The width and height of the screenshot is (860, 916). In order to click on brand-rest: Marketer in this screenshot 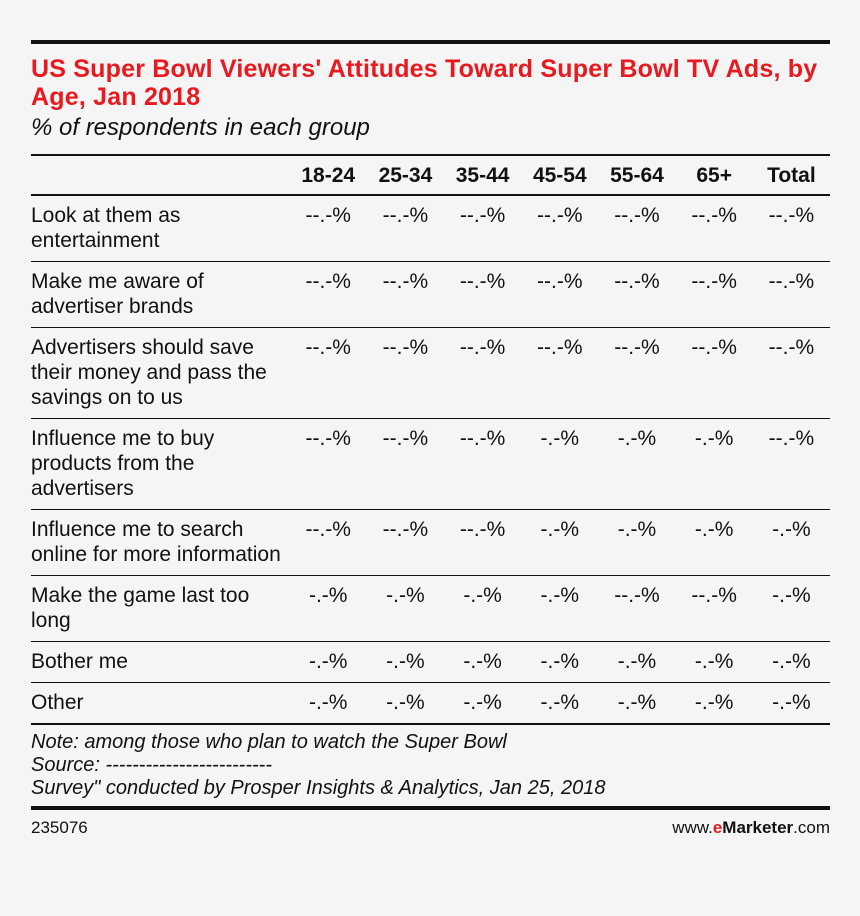, I will do `click(758, 827)`.